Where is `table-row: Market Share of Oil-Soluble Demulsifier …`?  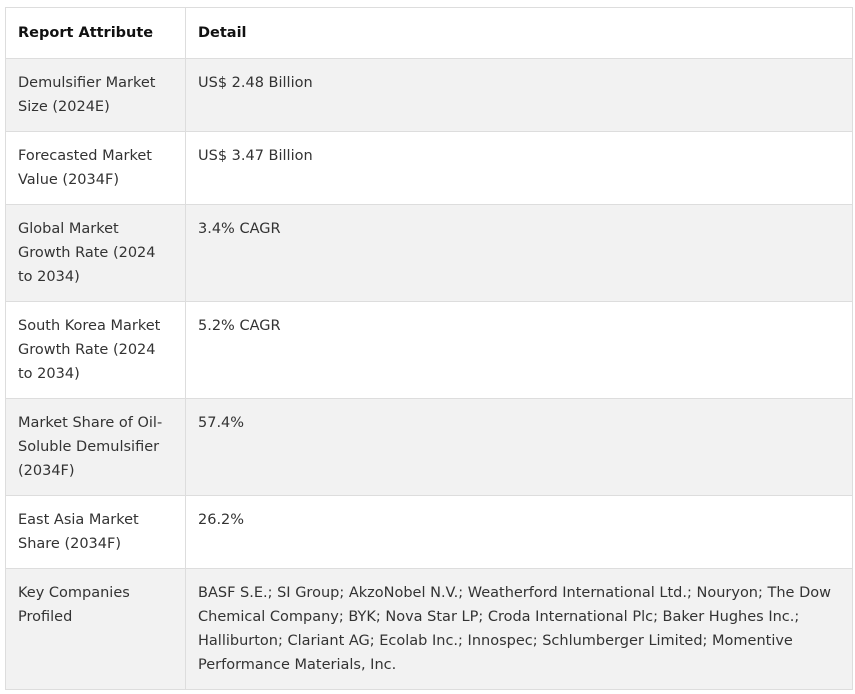 table-row: Market Share of Oil-Soluble Demulsifier … is located at coordinates (429, 447).